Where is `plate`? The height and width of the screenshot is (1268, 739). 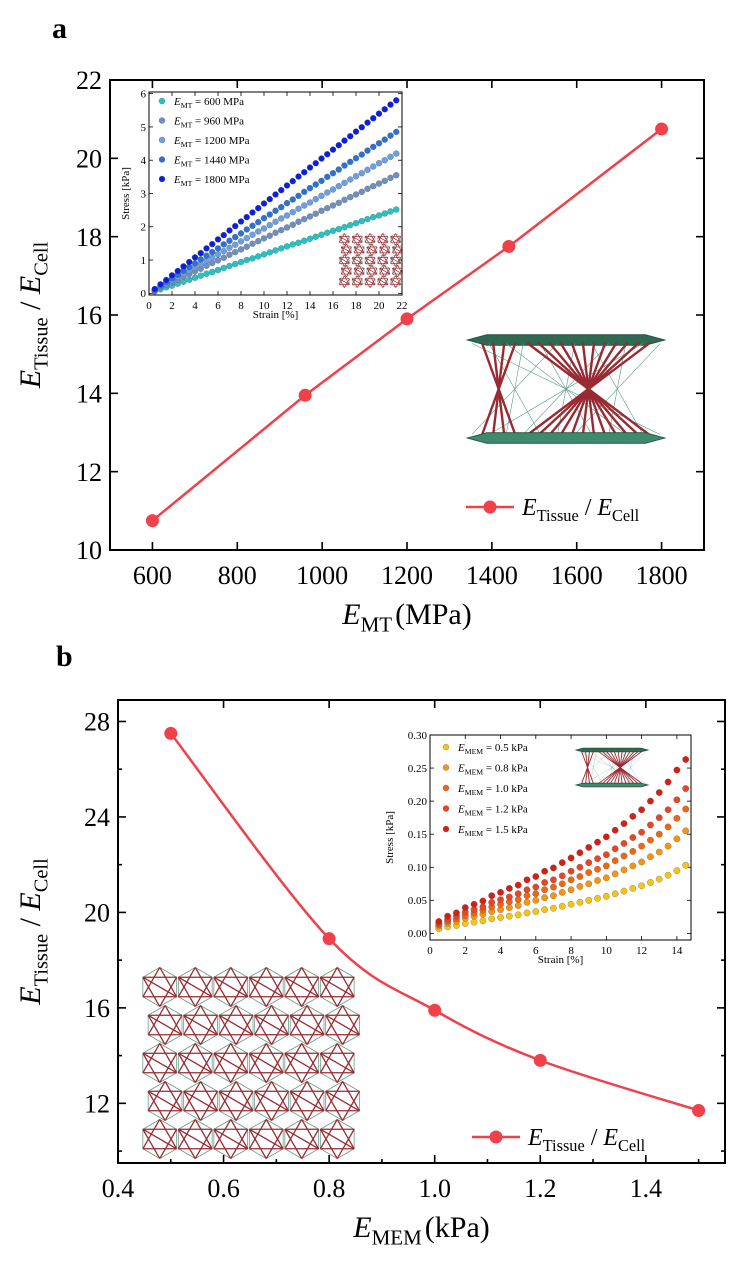 plate is located at coordinates (612, 750).